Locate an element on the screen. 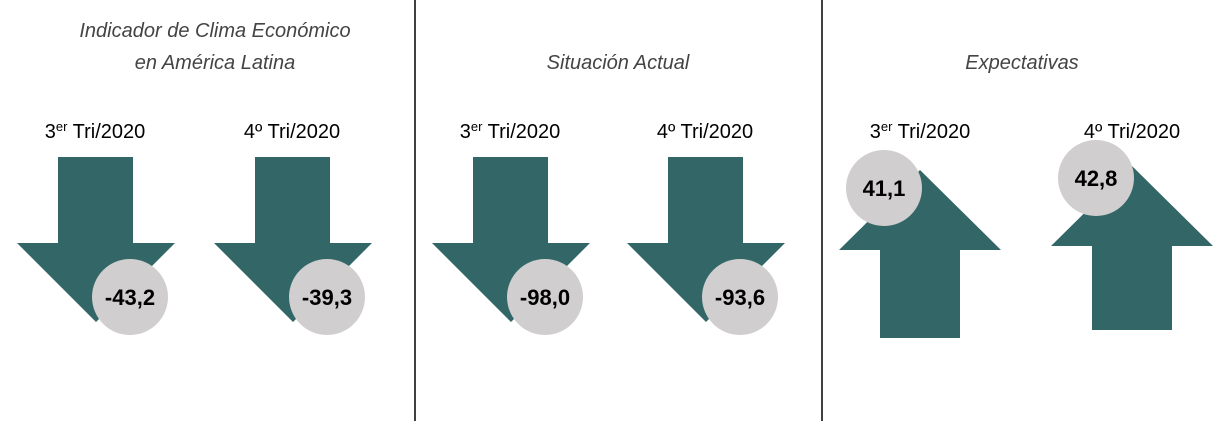 Image resolution: width=1215 pixels, height=421 pixels. value-label: -93,6 is located at coordinates (740, 297).